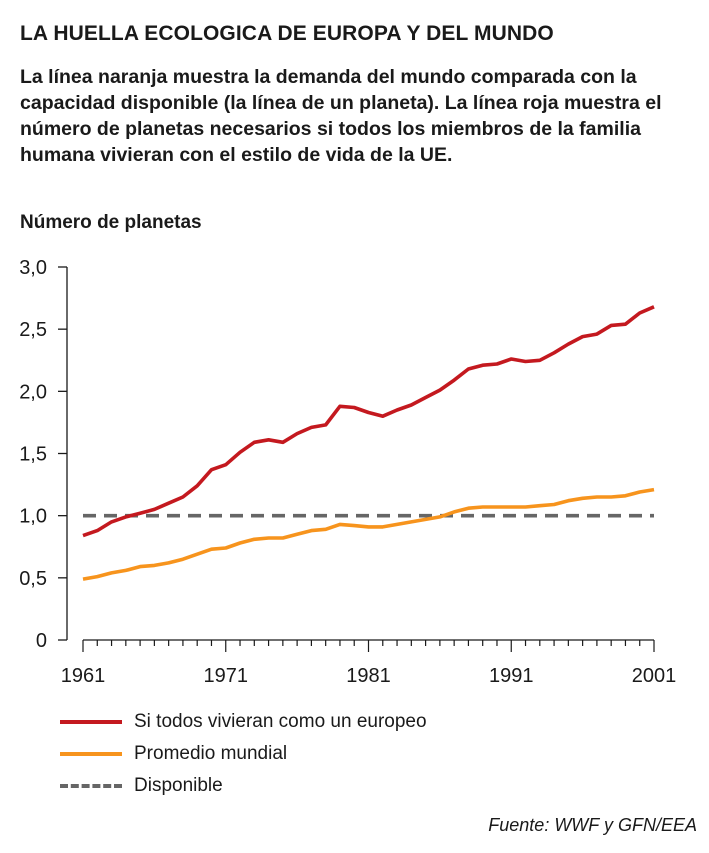 The image size is (709, 853). What do you see at coordinates (33, 579) in the screenshot?
I see `y-tick-label: 0,5` at bounding box center [33, 579].